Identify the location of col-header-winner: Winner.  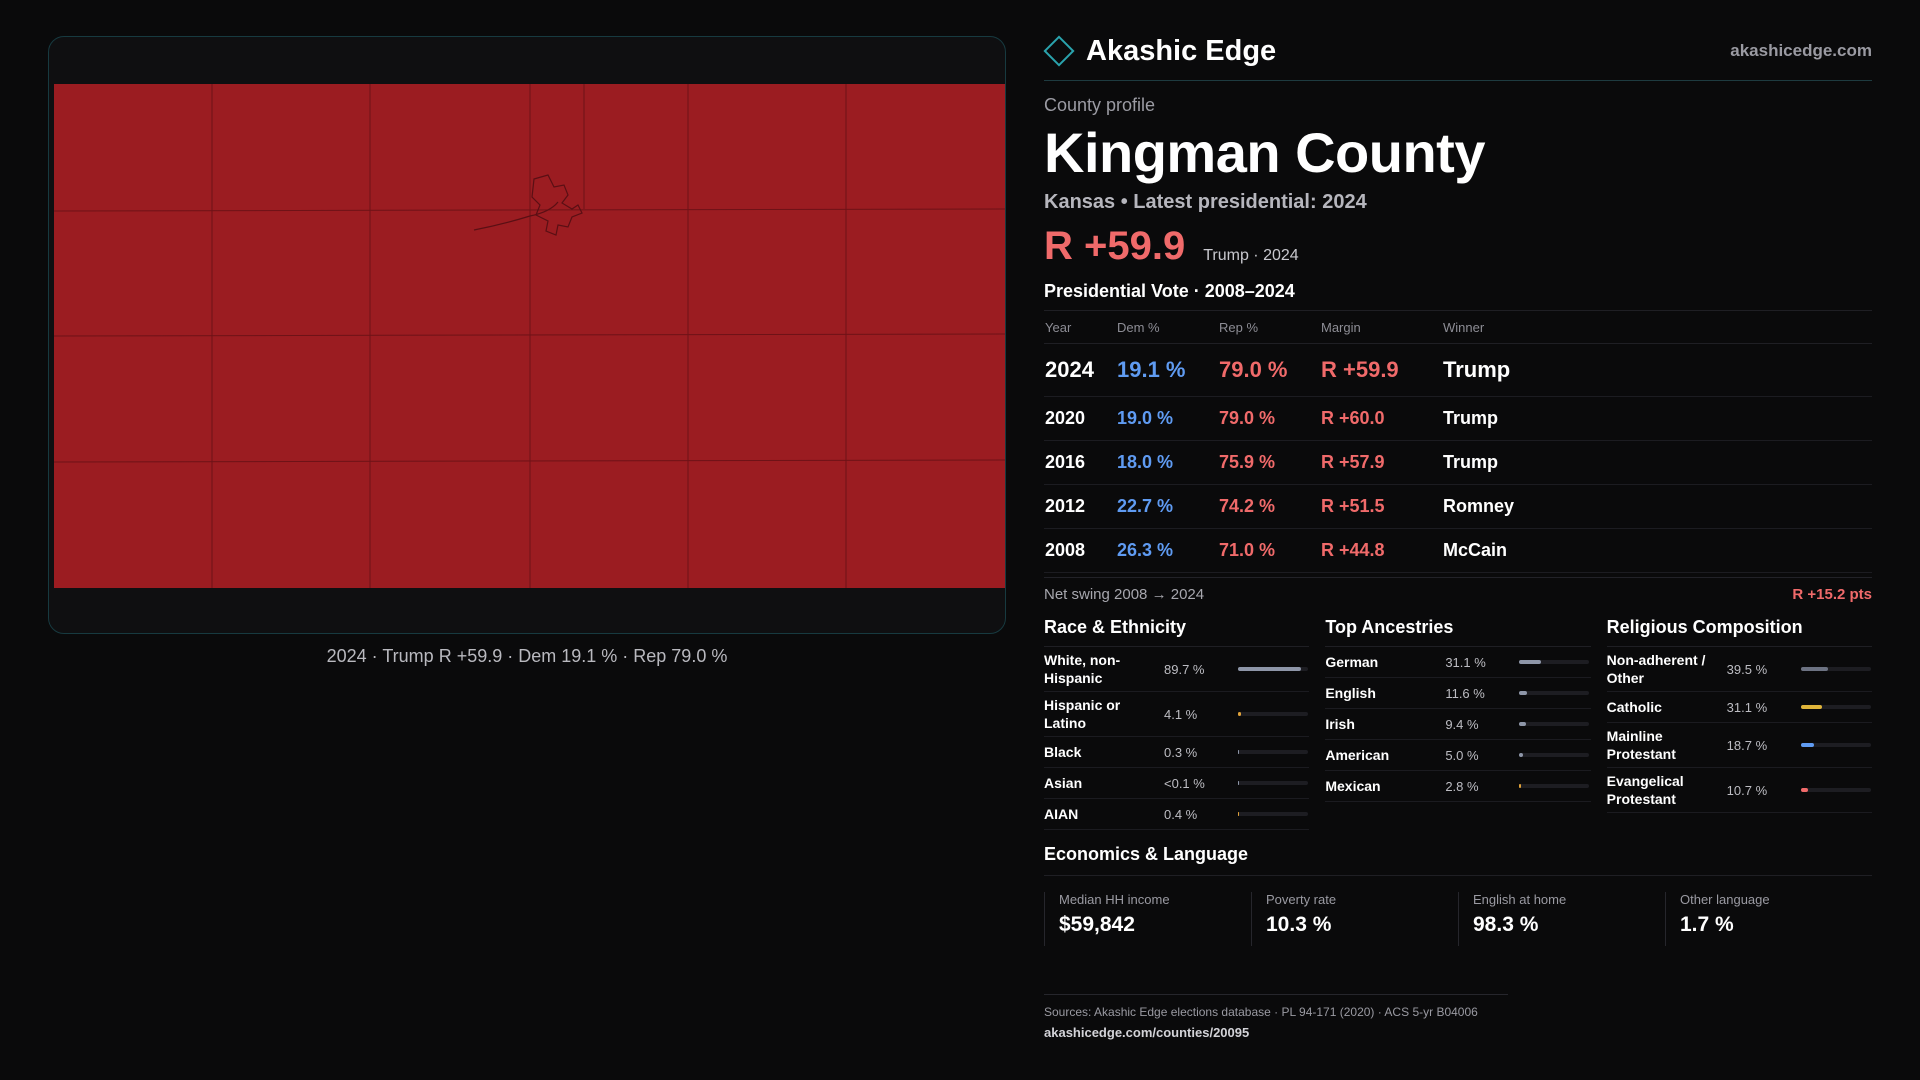
(1657, 327).